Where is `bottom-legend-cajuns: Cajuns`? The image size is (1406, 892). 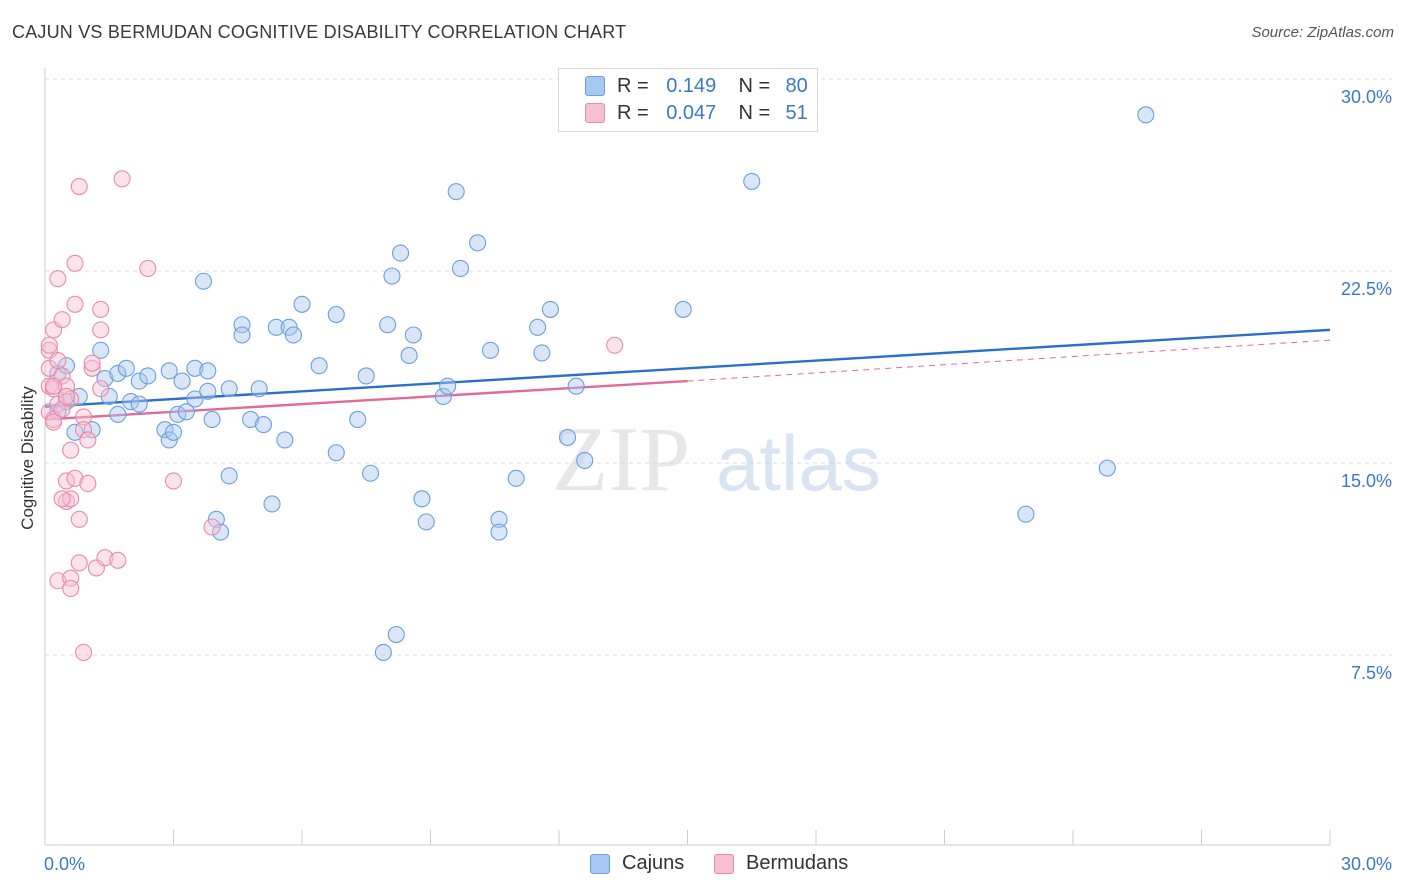 bottom-legend-cajuns: Cajuns is located at coordinates (637, 863).